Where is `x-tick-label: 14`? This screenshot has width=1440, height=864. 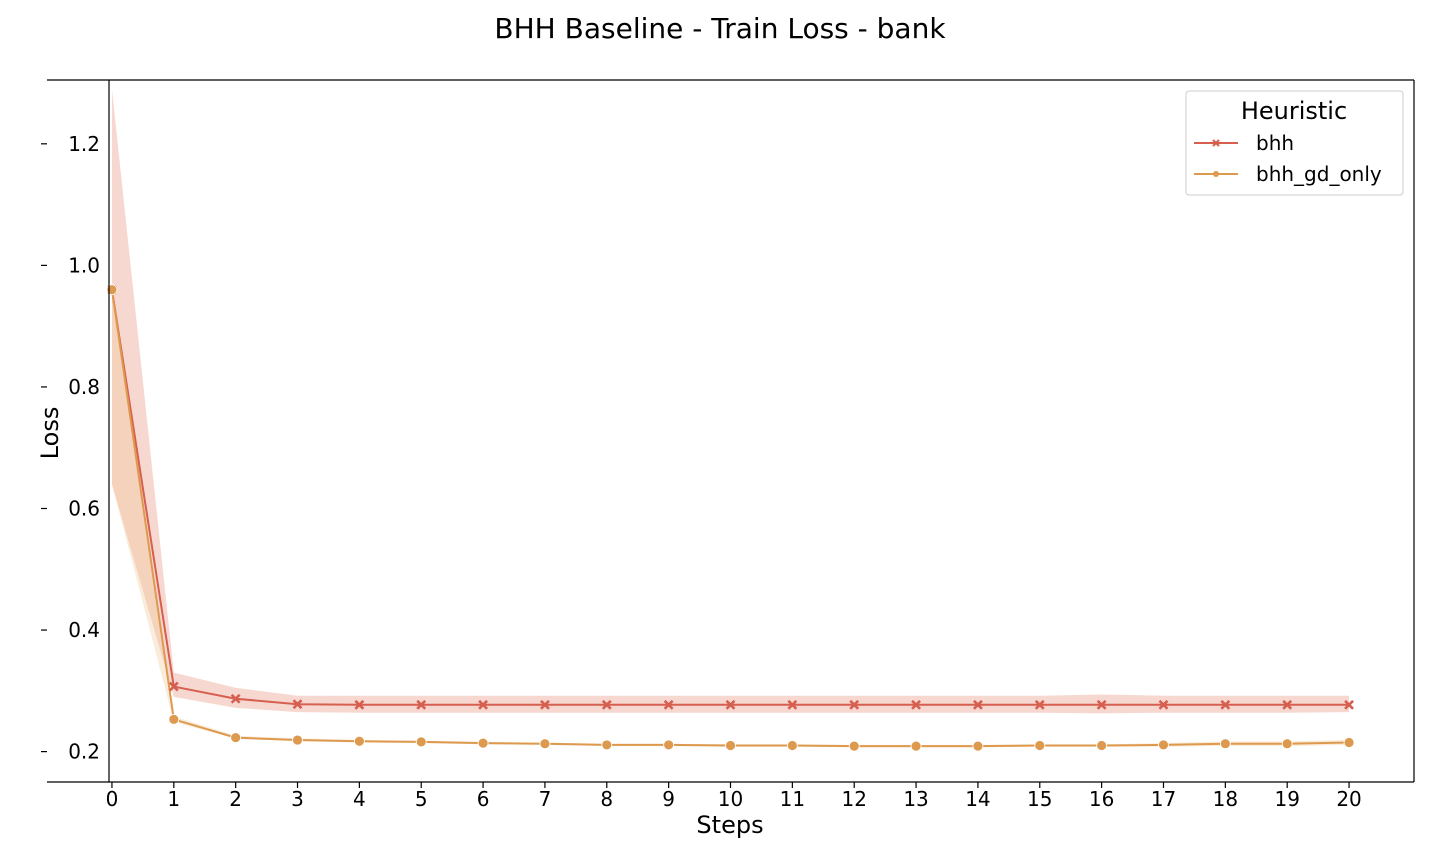 x-tick-label: 14 is located at coordinates (977, 799).